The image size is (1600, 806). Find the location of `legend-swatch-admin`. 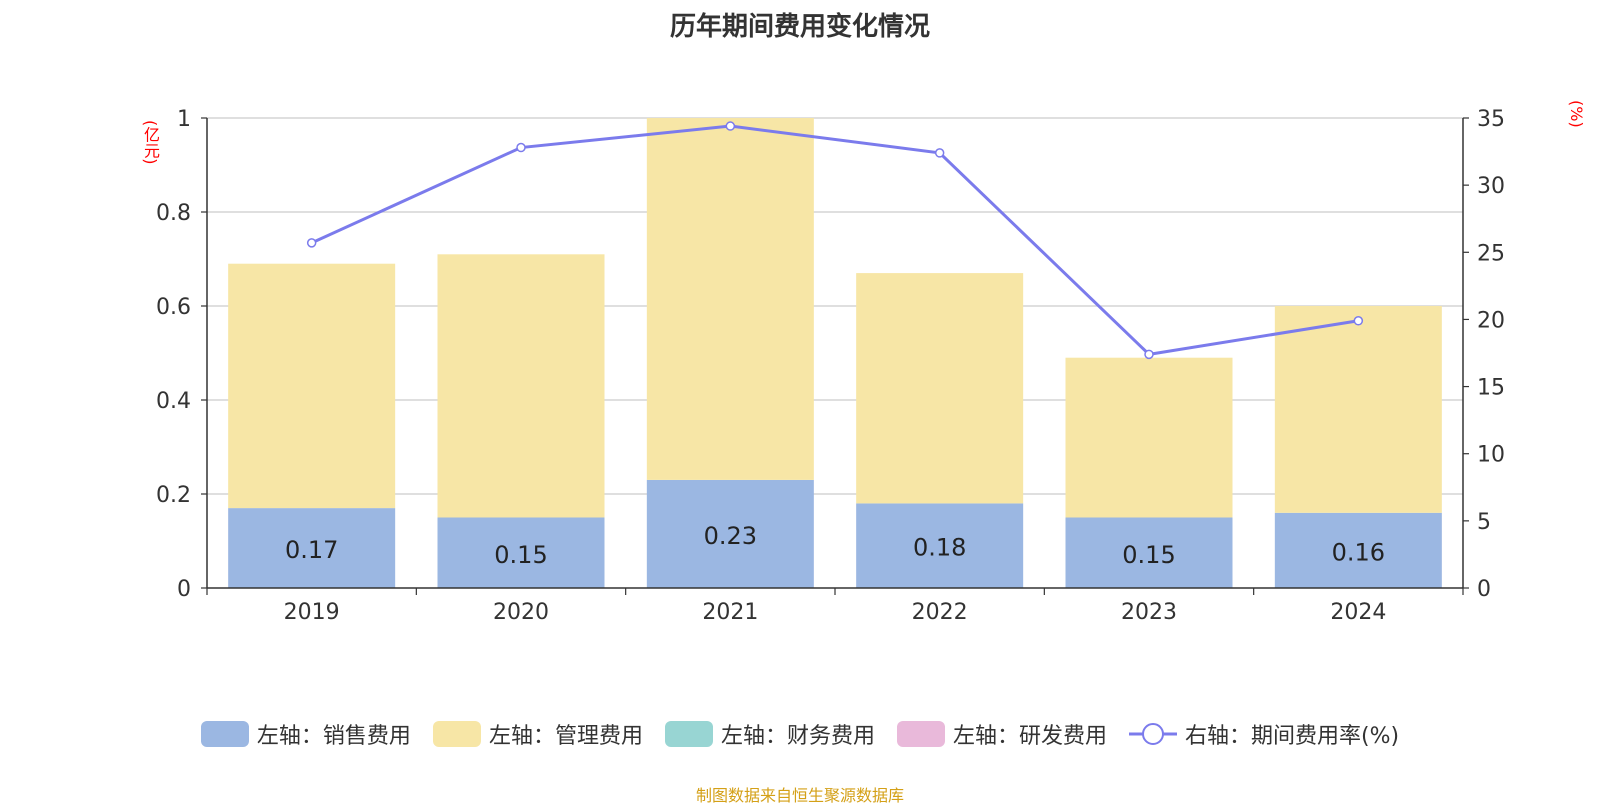

legend-swatch-admin is located at coordinates (456, 734).